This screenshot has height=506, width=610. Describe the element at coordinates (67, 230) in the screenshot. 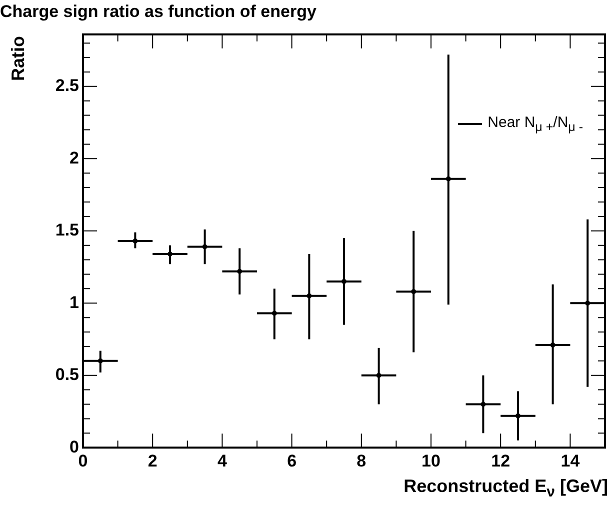

I see `y-tick-label: 1.5` at that location.